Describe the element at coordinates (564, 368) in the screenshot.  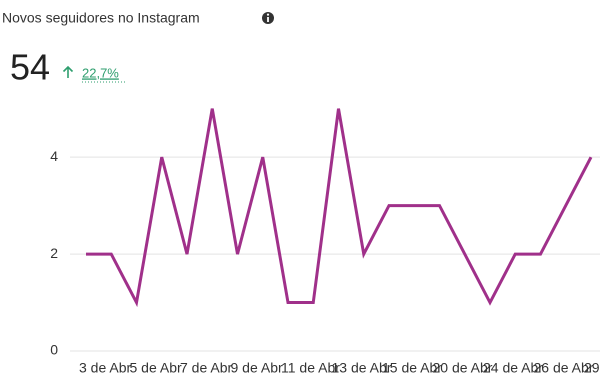
I see `x-tick-label: 26 de Abr` at that location.